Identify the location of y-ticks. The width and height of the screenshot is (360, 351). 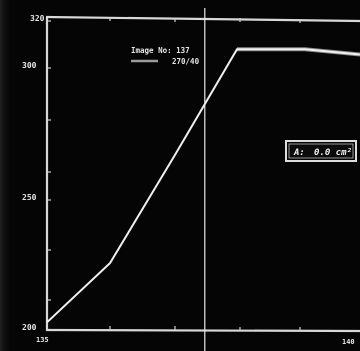
(49, 160).